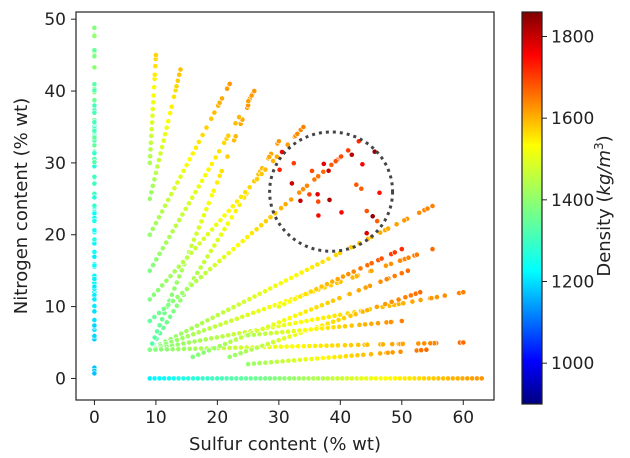 This screenshot has height=458, width=630. I want to click on colorbar-tick-label: 1800, so click(572, 38).